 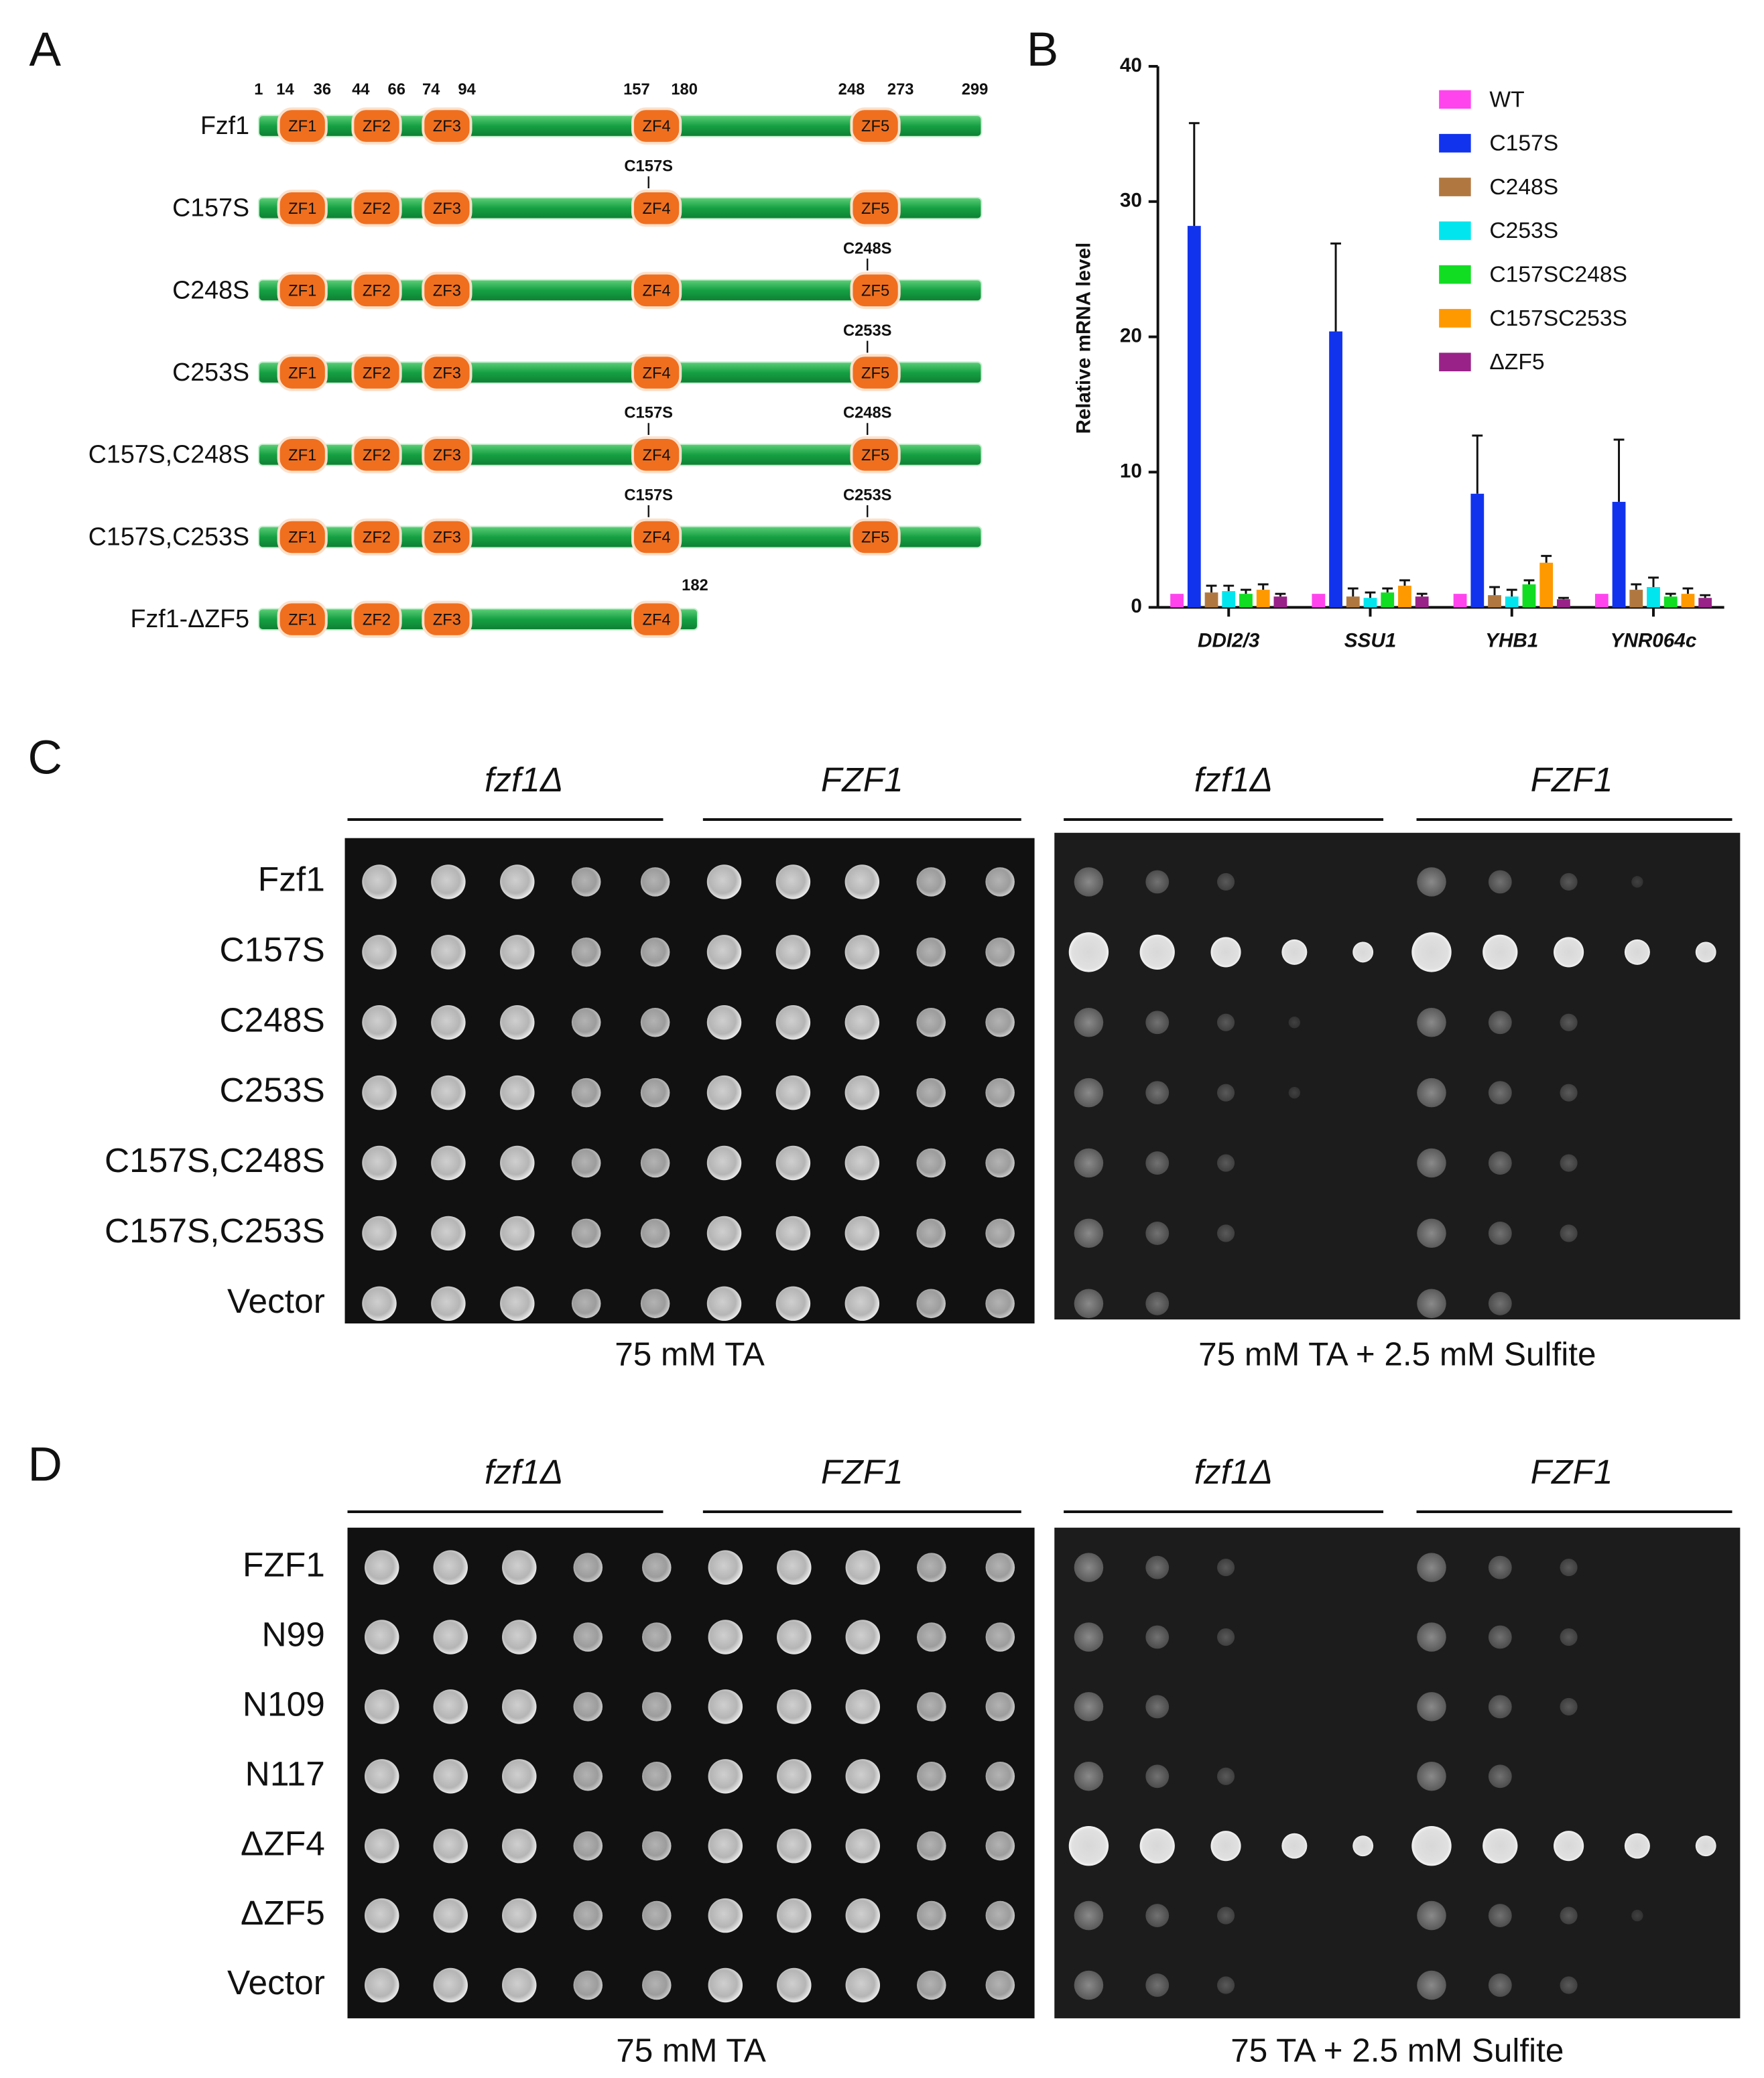 I want to click on y-tick-label: 20, so click(x=1131, y=335).